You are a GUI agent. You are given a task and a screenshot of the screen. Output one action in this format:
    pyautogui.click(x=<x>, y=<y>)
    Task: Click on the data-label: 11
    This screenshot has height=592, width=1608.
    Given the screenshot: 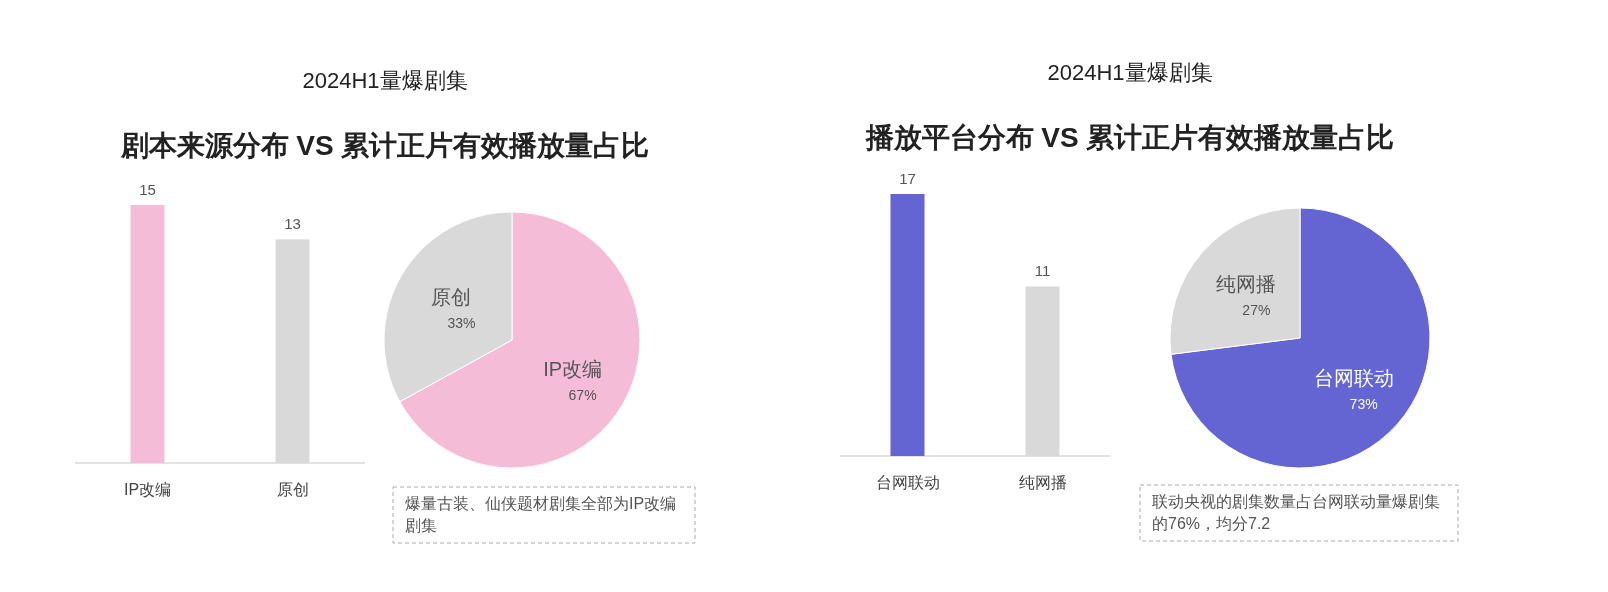 What is the action you would take?
    pyautogui.click(x=1042, y=271)
    